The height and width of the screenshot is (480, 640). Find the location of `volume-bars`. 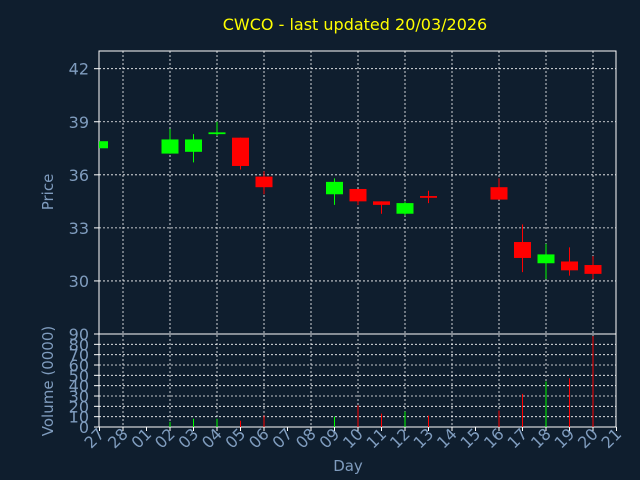

volume-bars is located at coordinates (381, 381).